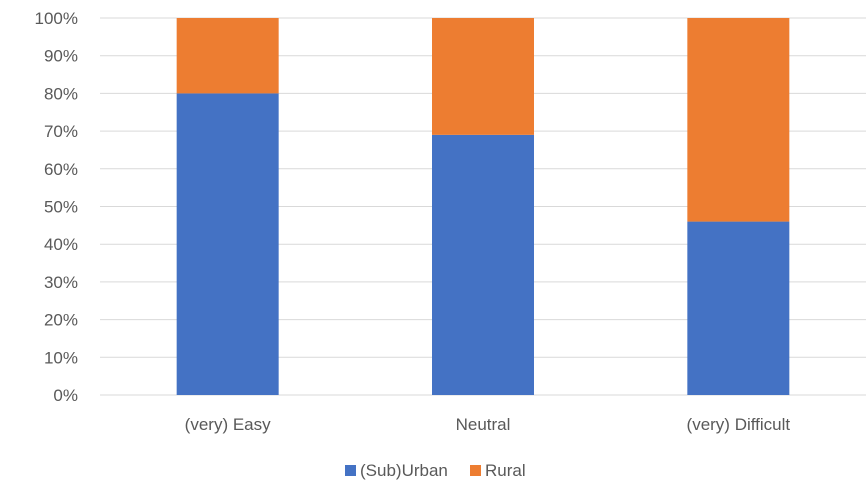 This screenshot has height=496, width=866. What do you see at coordinates (65, 395) in the screenshot?
I see `y-tick-label: 0%` at bounding box center [65, 395].